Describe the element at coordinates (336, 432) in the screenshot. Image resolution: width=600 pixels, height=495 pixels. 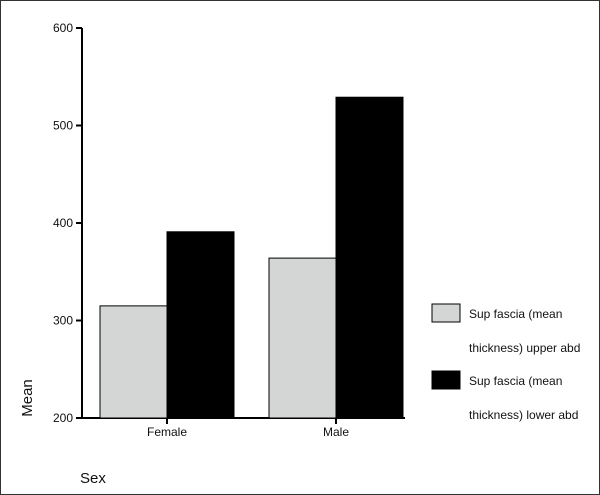
I see `x-category-label: Male` at that location.